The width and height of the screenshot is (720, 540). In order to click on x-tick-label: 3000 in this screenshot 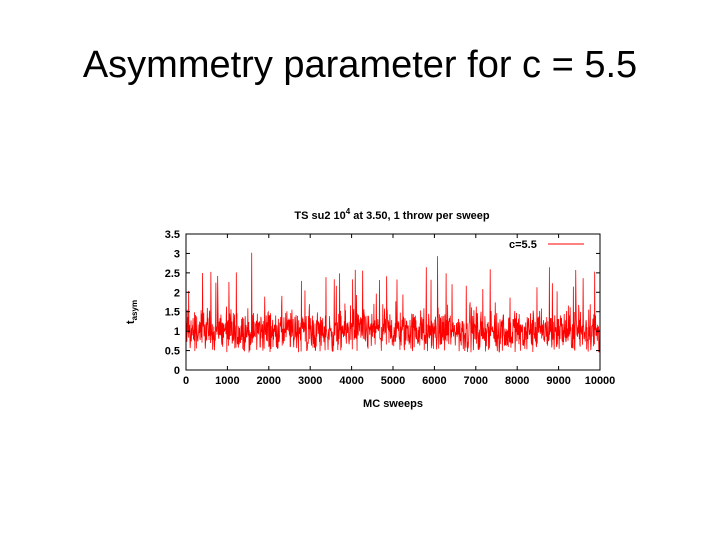, I will do `click(310, 381)`.